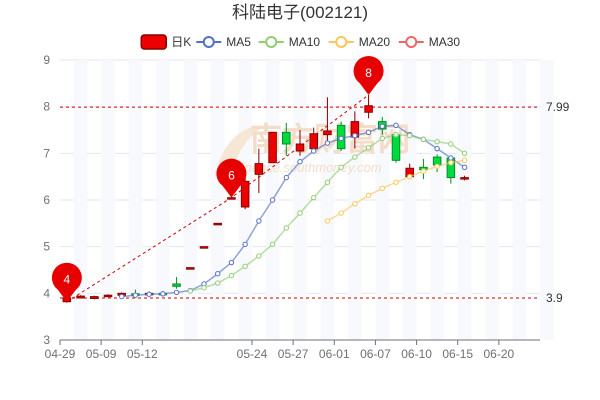  What do you see at coordinates (46, 153) in the screenshot?
I see `y-tick-label: 7` at bounding box center [46, 153].